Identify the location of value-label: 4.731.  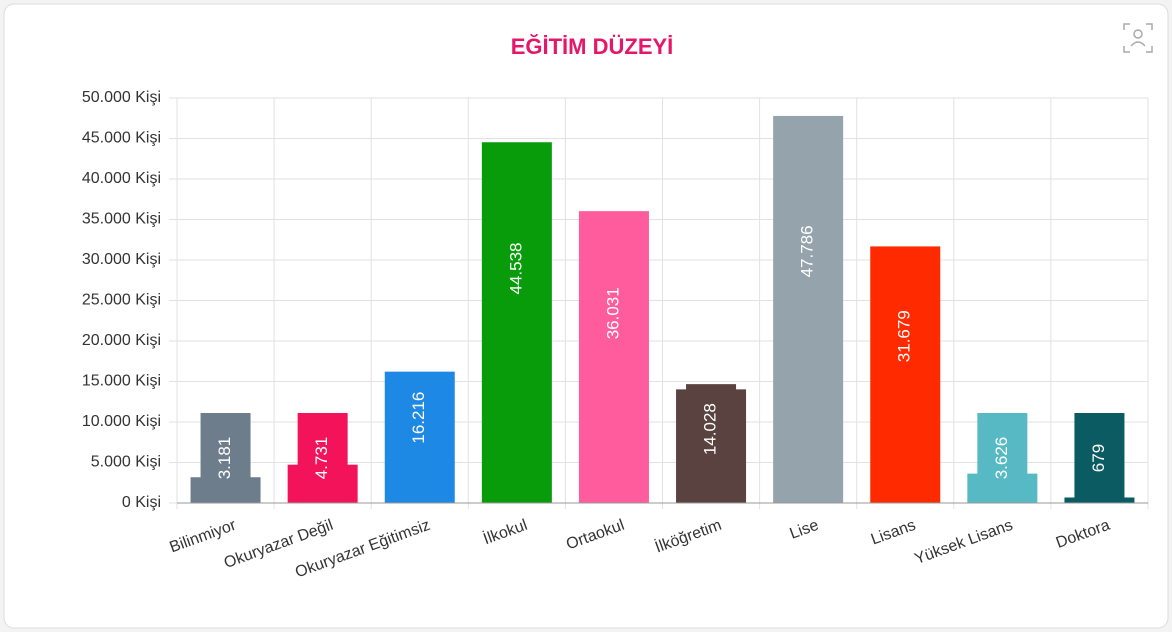
(321, 458).